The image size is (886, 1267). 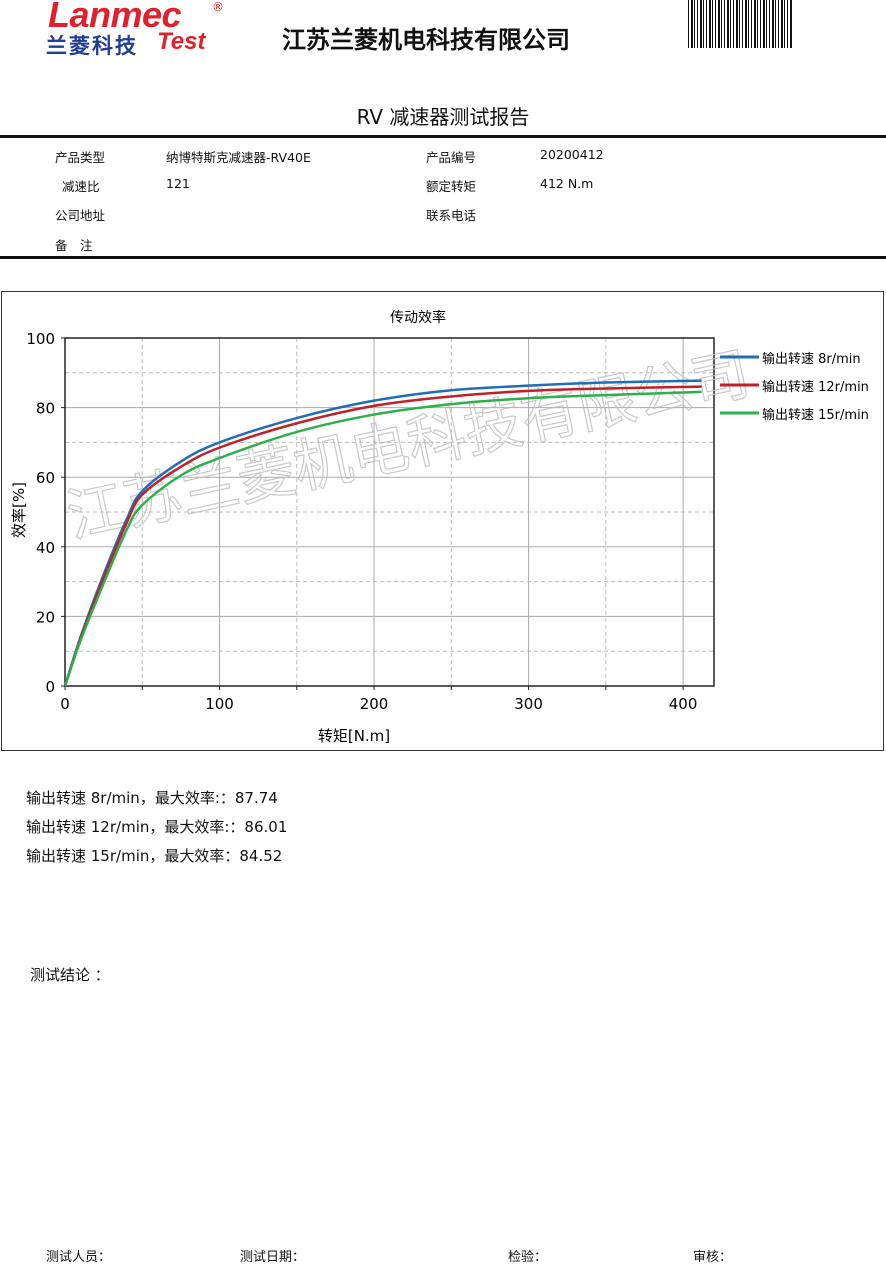 I want to click on x-tick-label: 200, so click(x=374, y=704).